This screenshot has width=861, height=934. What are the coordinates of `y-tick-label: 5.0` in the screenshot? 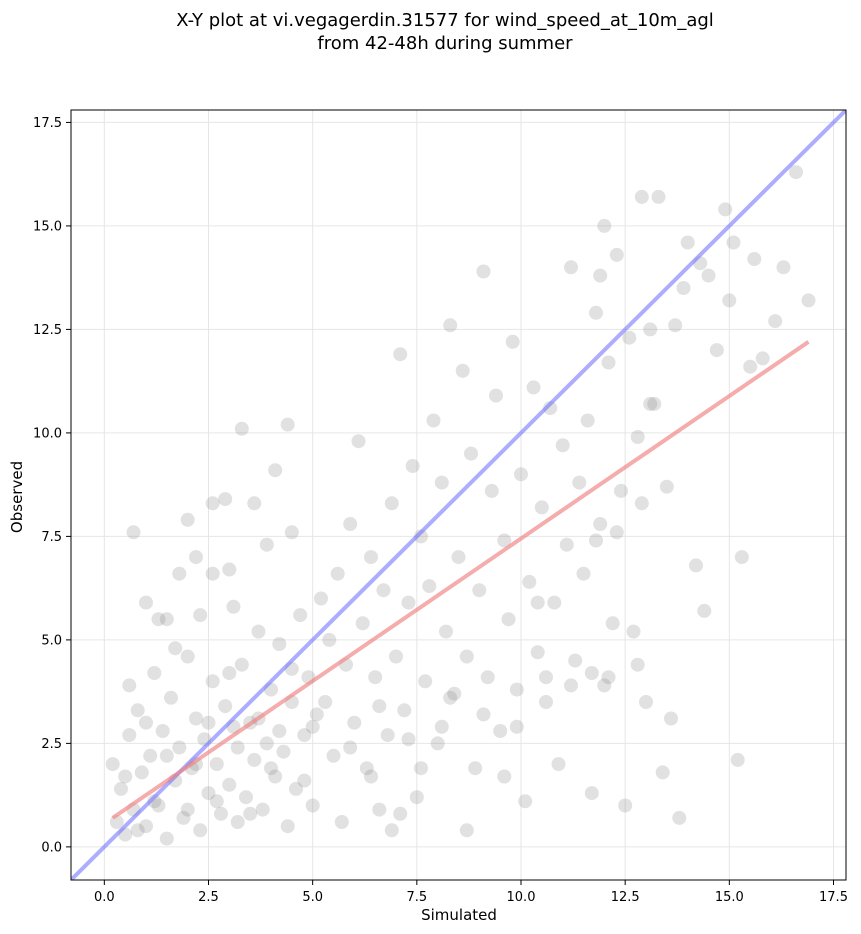 It's located at (51, 640).